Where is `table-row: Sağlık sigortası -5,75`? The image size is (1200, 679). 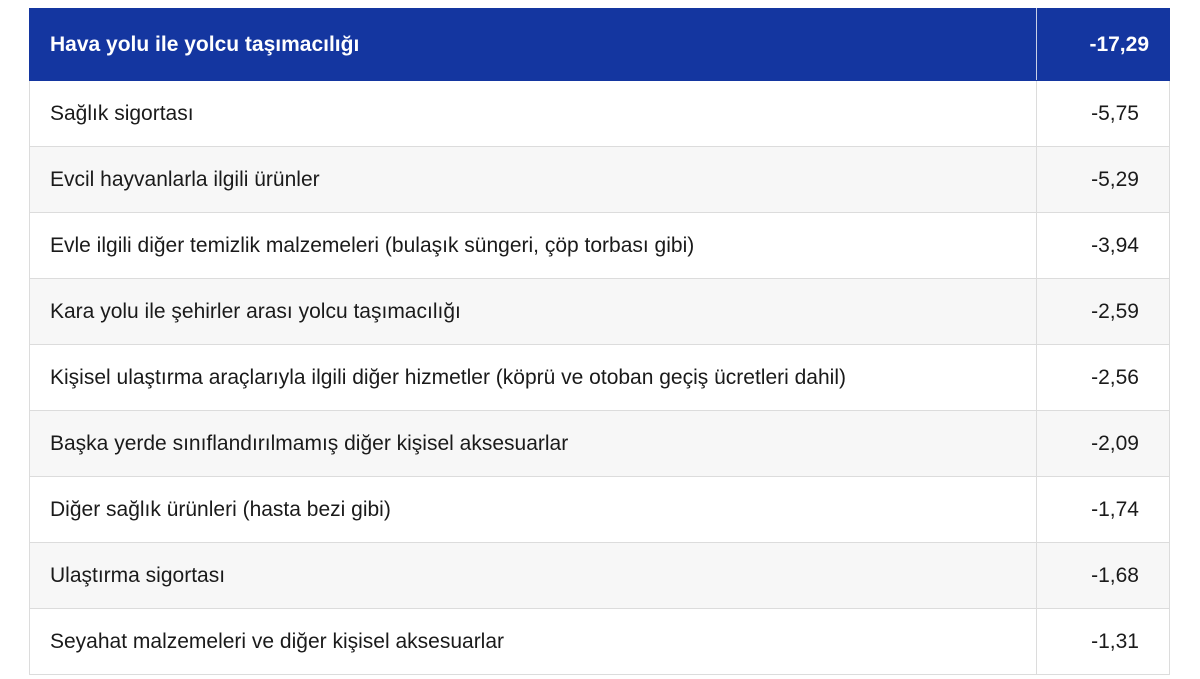 table-row: Sağlık sigortası -5,75 is located at coordinates (599, 113).